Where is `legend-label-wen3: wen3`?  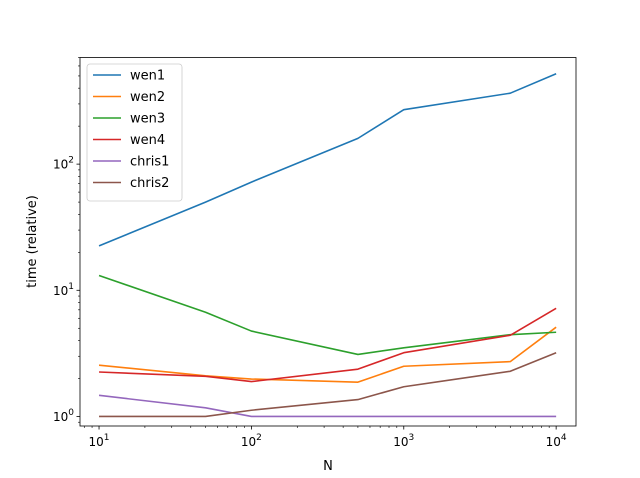
legend-label-wen3: wen3 is located at coordinates (147, 119).